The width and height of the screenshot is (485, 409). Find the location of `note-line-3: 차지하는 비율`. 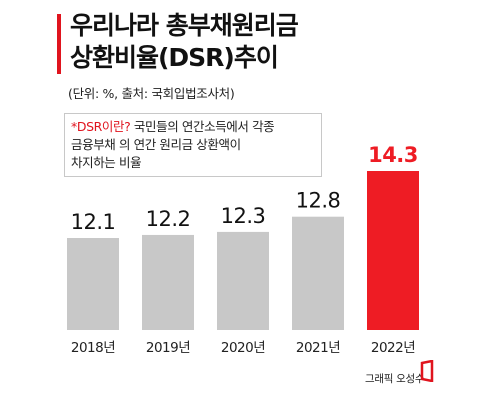

note-line-3: 차지하는 비율 is located at coordinates (106, 162).